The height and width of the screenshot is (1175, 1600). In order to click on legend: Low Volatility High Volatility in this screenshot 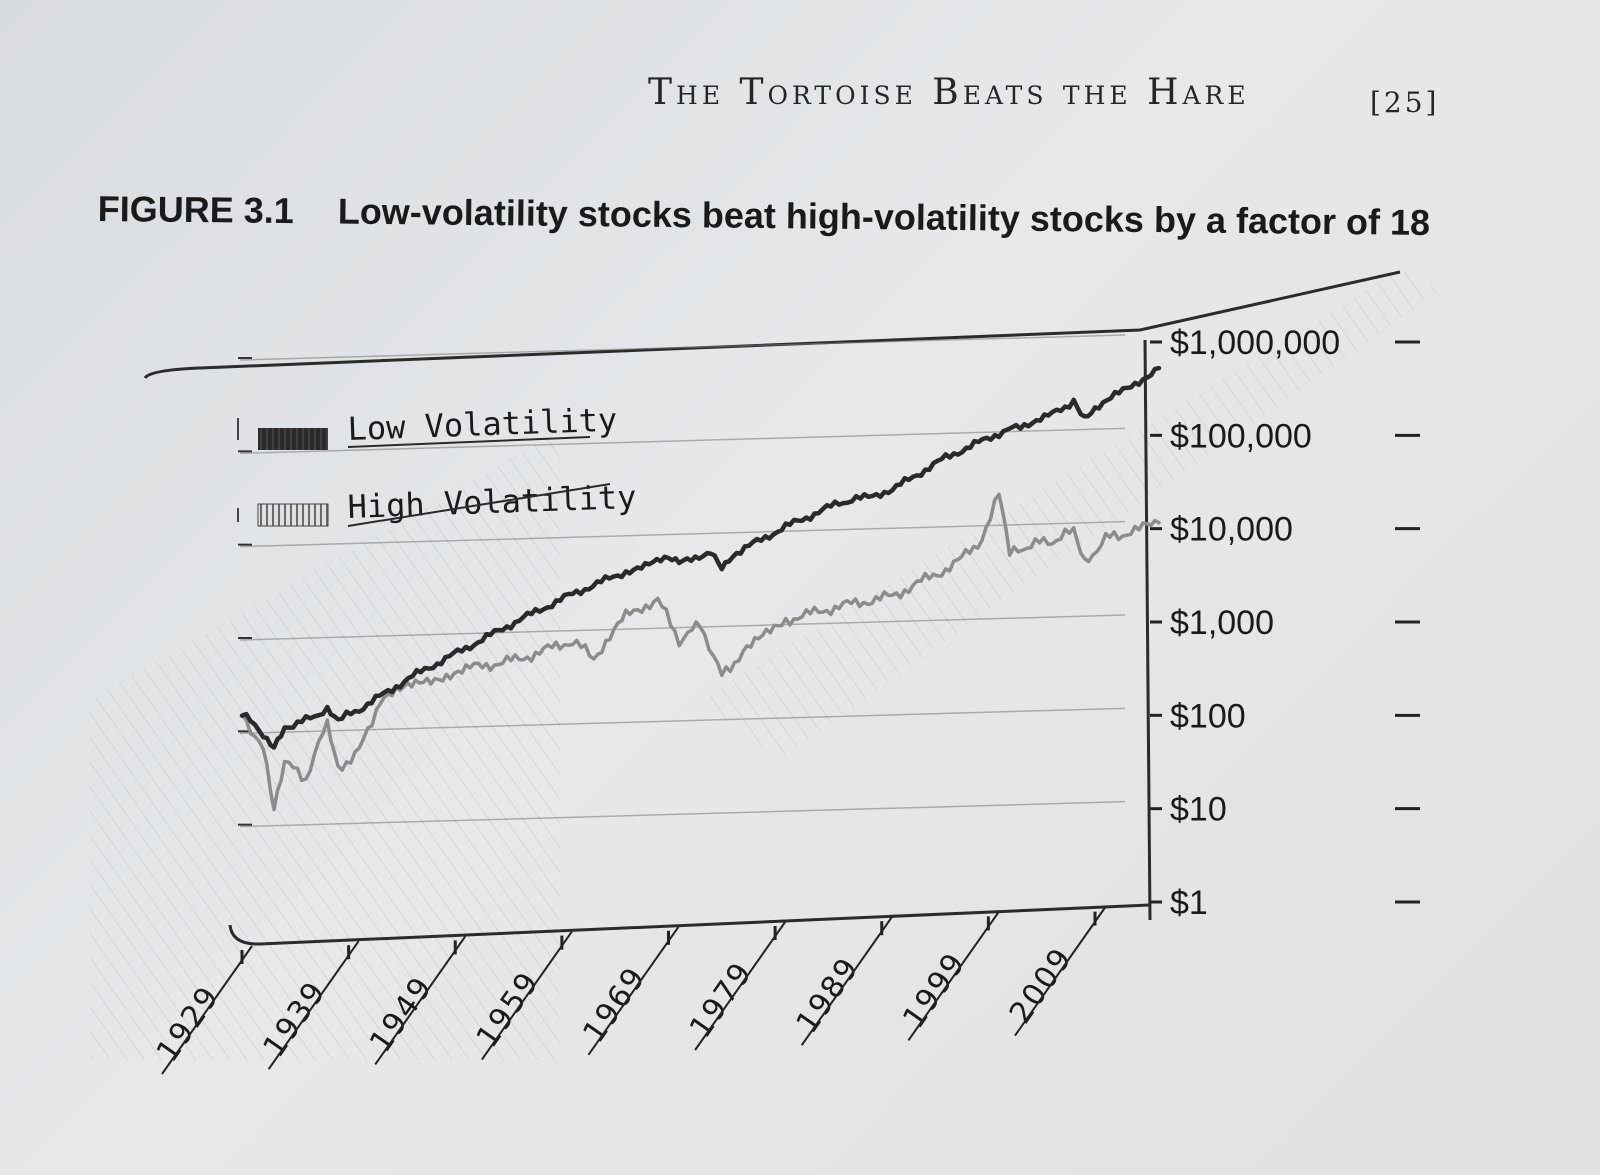, I will do `click(437, 464)`.